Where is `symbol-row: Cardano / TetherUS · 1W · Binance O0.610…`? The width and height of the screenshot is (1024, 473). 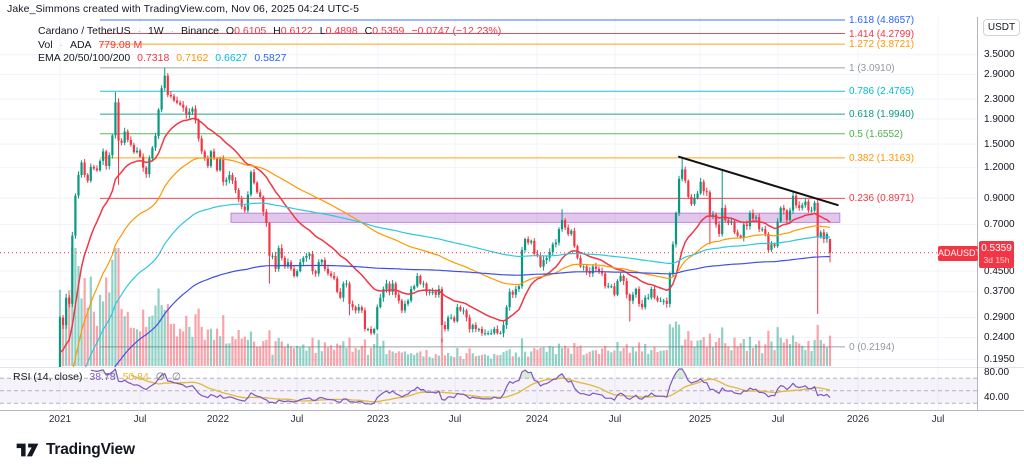 symbol-row: Cardano / TetherUS · 1W · Binance O0.610… is located at coordinates (271, 32).